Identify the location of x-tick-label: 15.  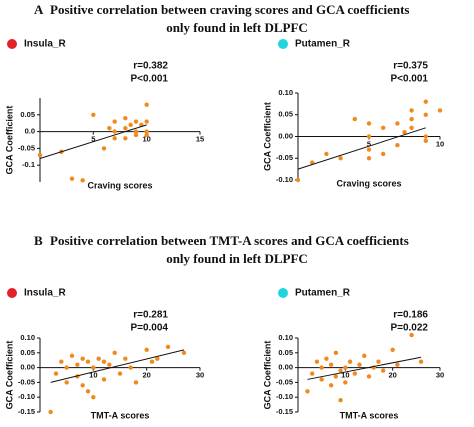
(200, 139).